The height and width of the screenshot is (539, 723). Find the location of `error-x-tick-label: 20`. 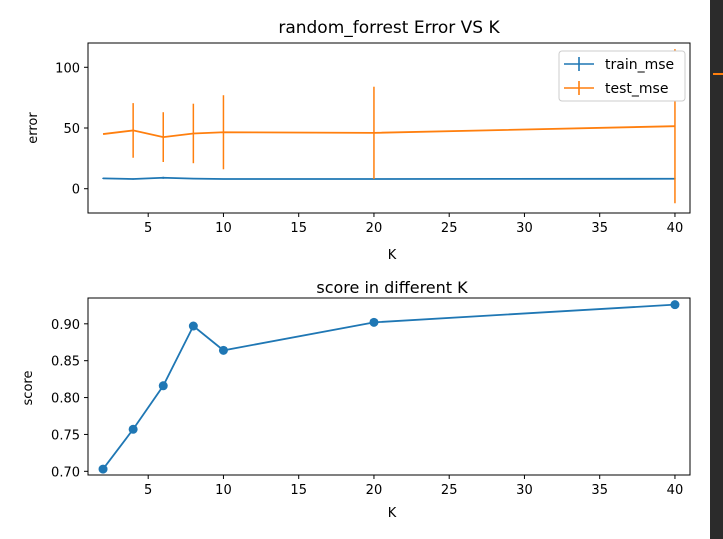

error-x-tick-label: 20 is located at coordinates (374, 228).